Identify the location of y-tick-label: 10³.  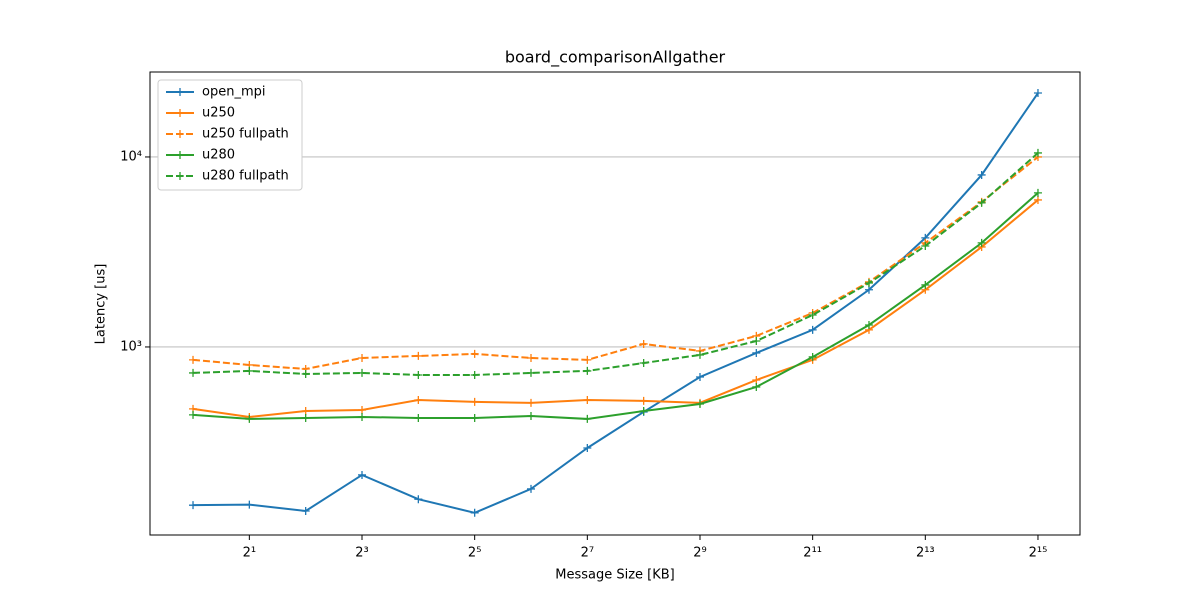
(131, 346).